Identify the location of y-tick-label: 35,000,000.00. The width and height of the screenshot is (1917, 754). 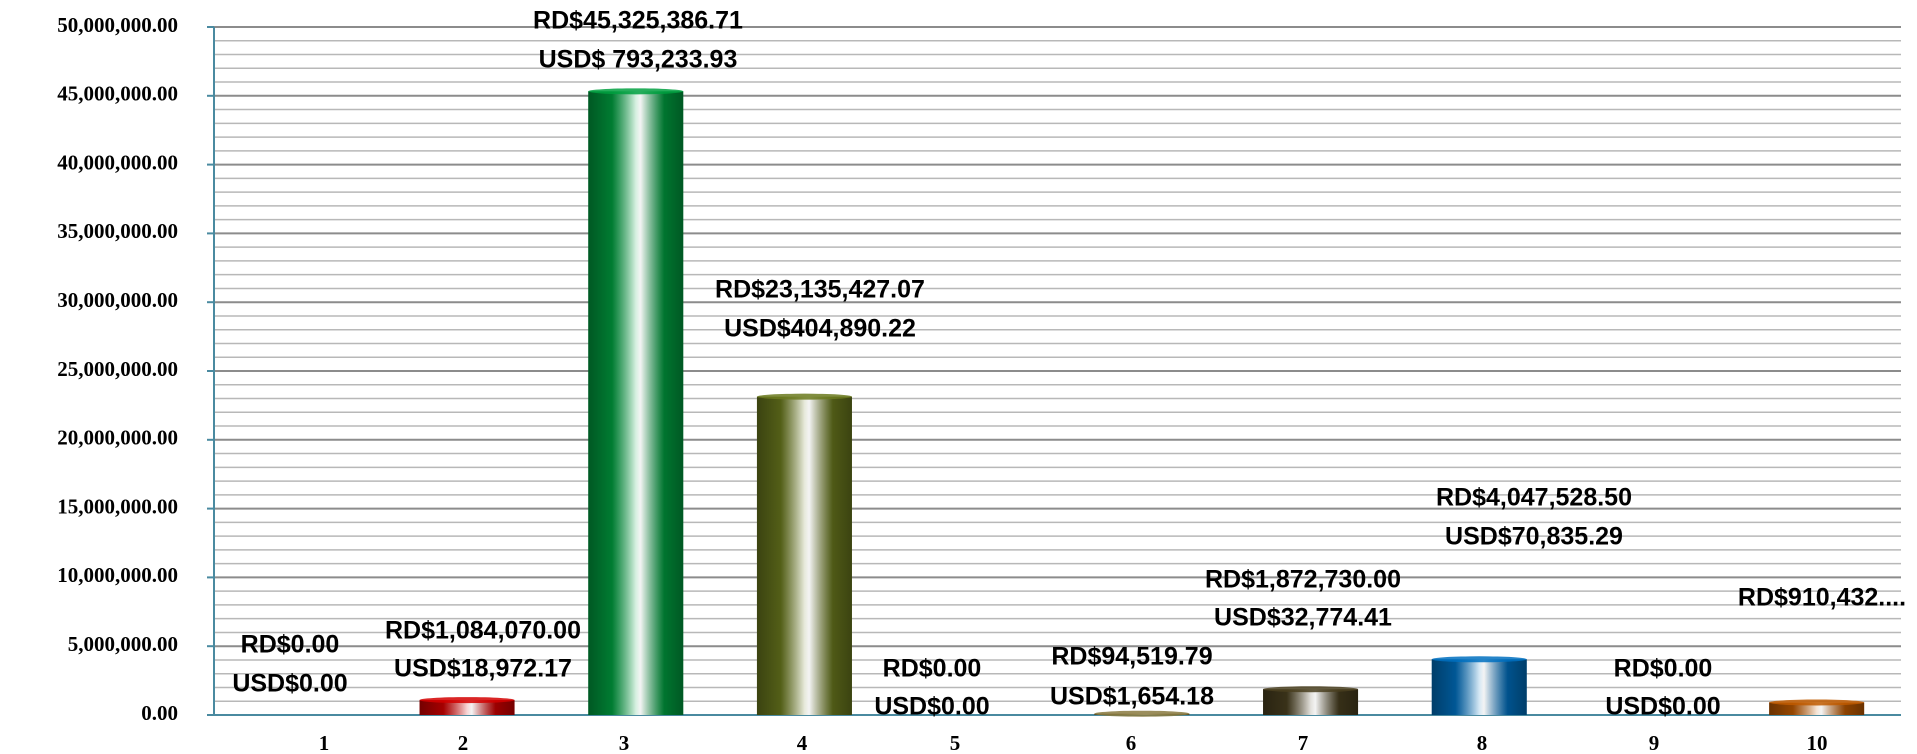
(117, 231).